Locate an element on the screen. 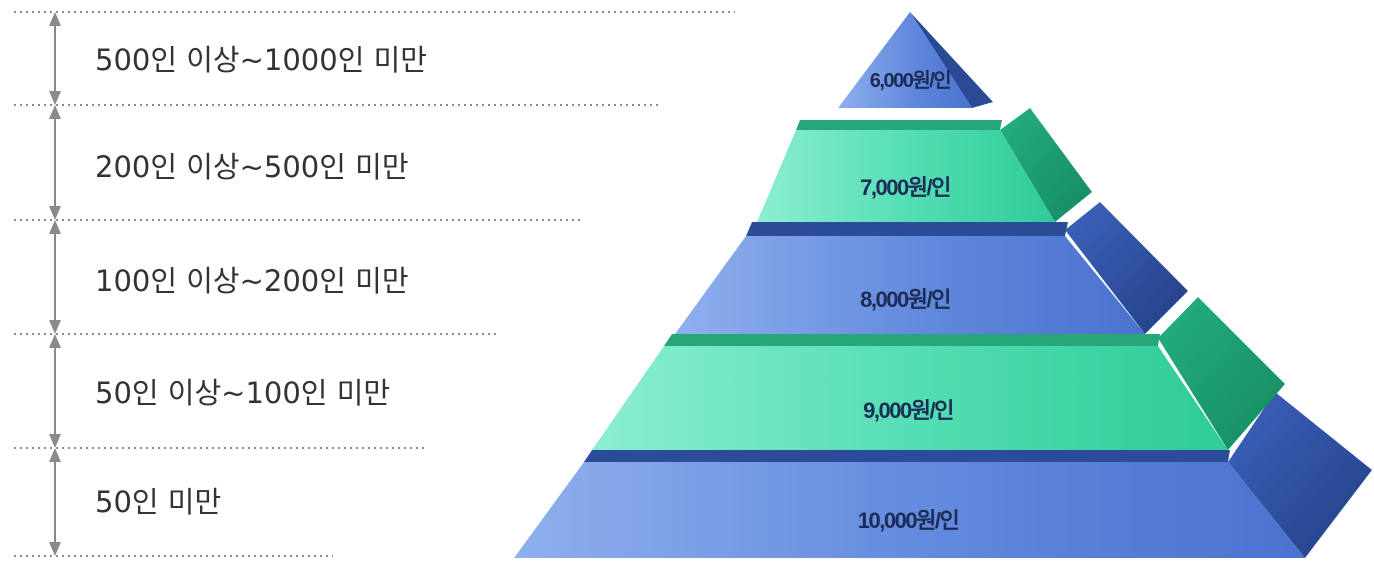 This screenshot has width=1374, height=563. tier-1-front is located at coordinates (905, 60).